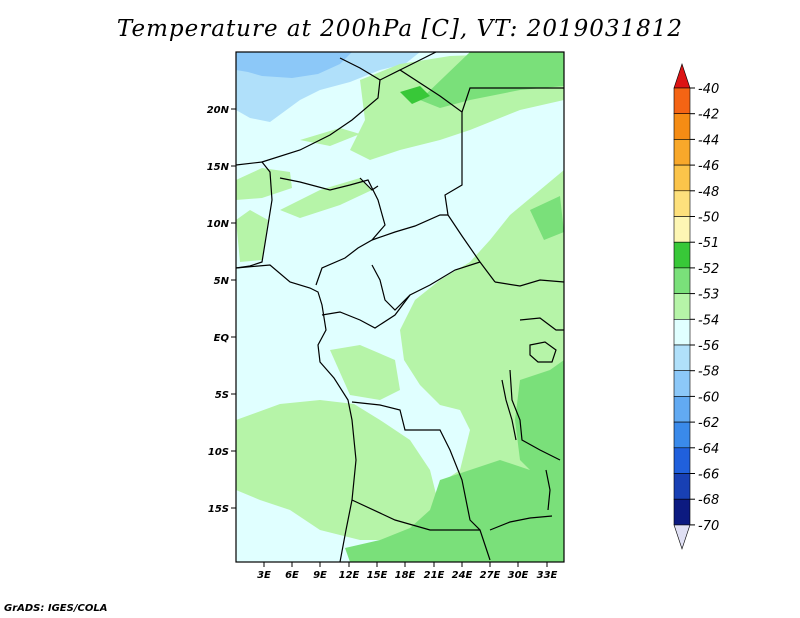 The height and width of the screenshot is (618, 800). What do you see at coordinates (543, 352) in the screenshot?
I see `lake-victoria` at bounding box center [543, 352].